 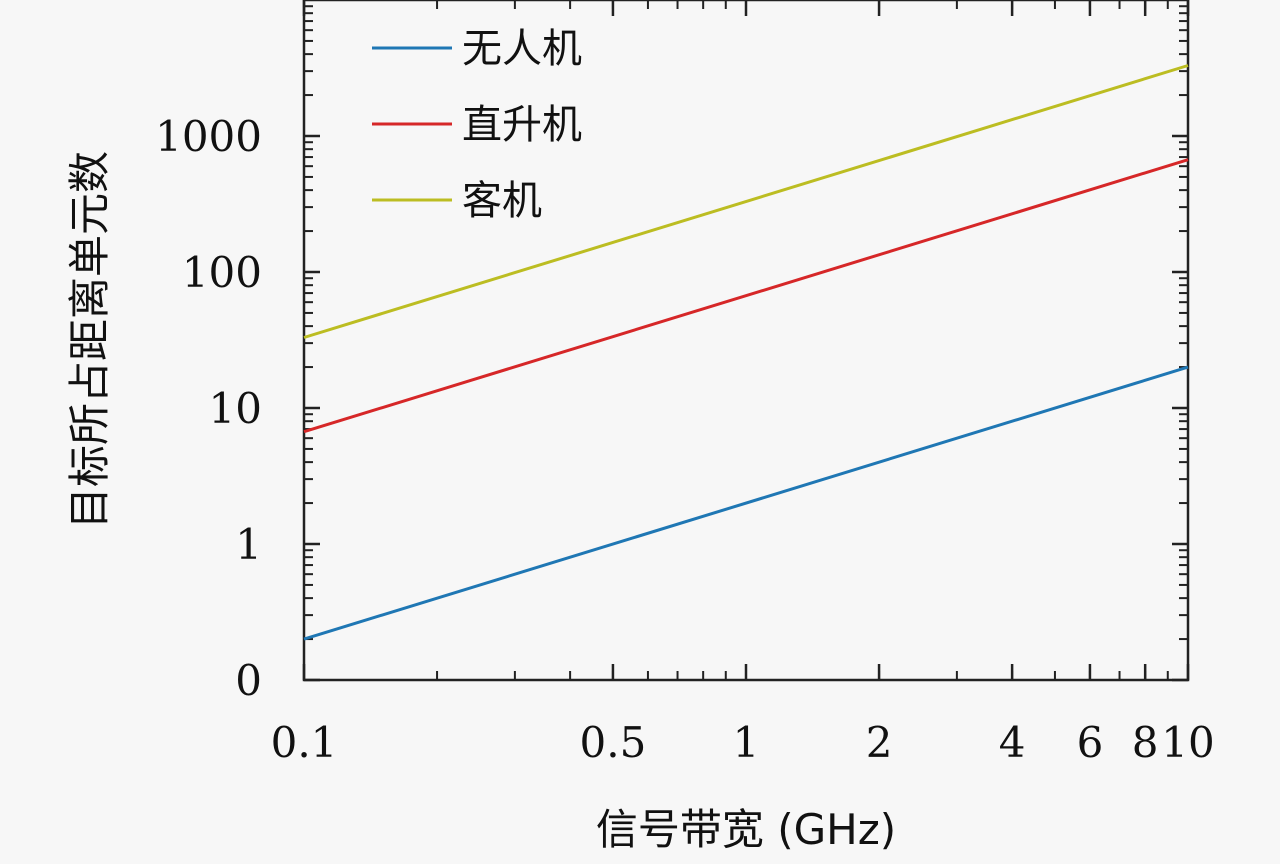 I want to click on x-tick-label: 1, so click(x=746, y=742).